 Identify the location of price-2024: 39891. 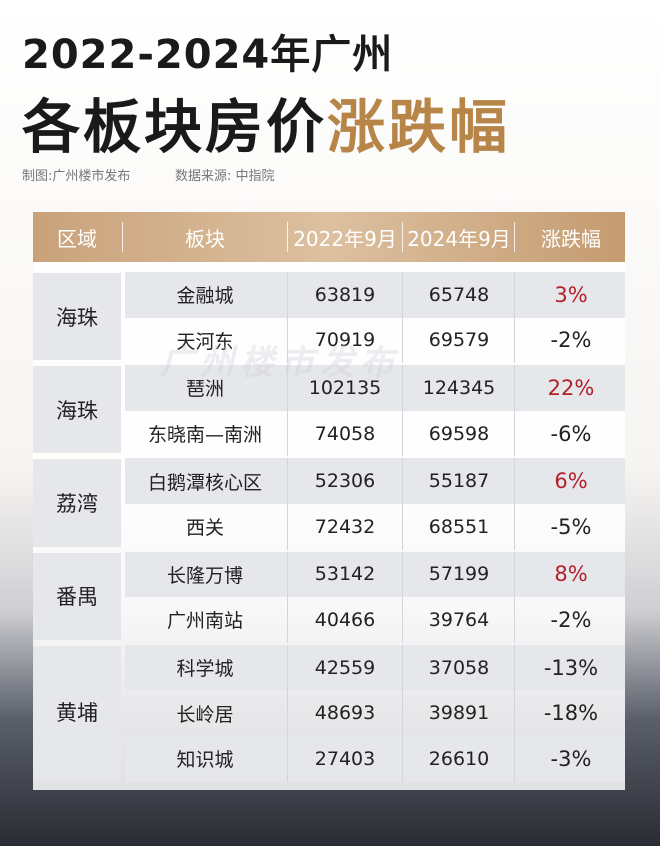
(459, 713).